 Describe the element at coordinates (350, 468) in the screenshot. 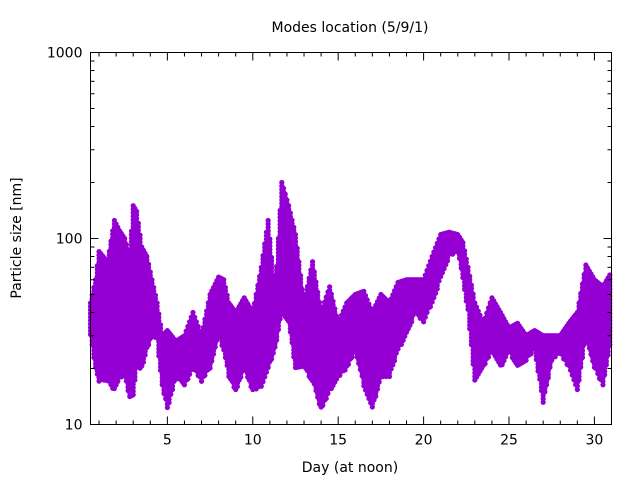

I see `x-axis-label: Day (at noon)` at that location.